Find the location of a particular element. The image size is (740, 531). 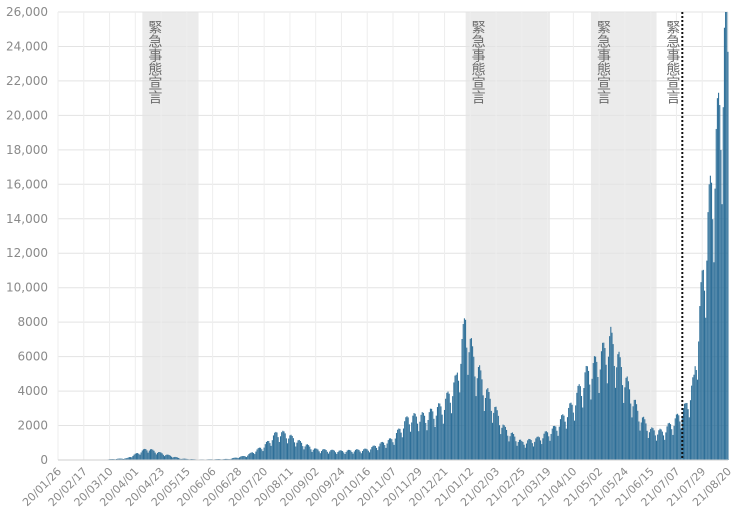

y-tick-label-3: 6000 is located at coordinates (32, 357).